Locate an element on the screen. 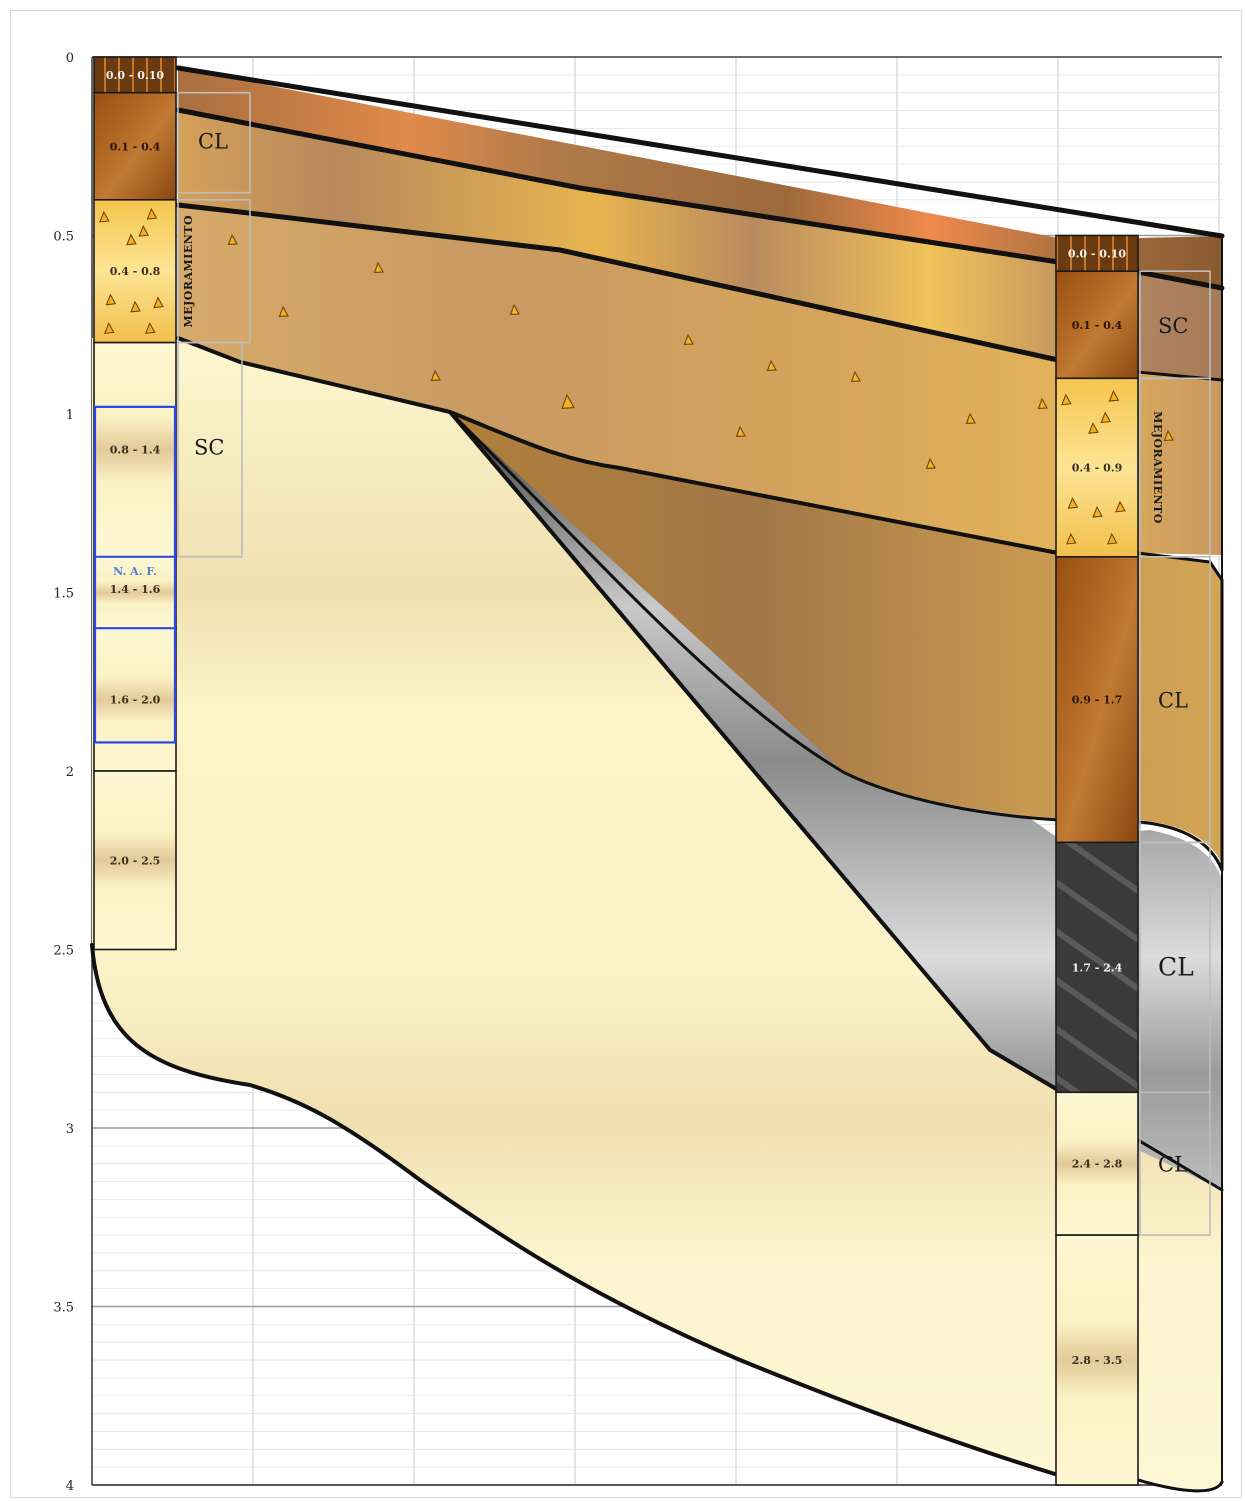 The height and width of the screenshot is (1501, 1245). layer-range-label: 1.4 - 1.6 is located at coordinates (135, 589).